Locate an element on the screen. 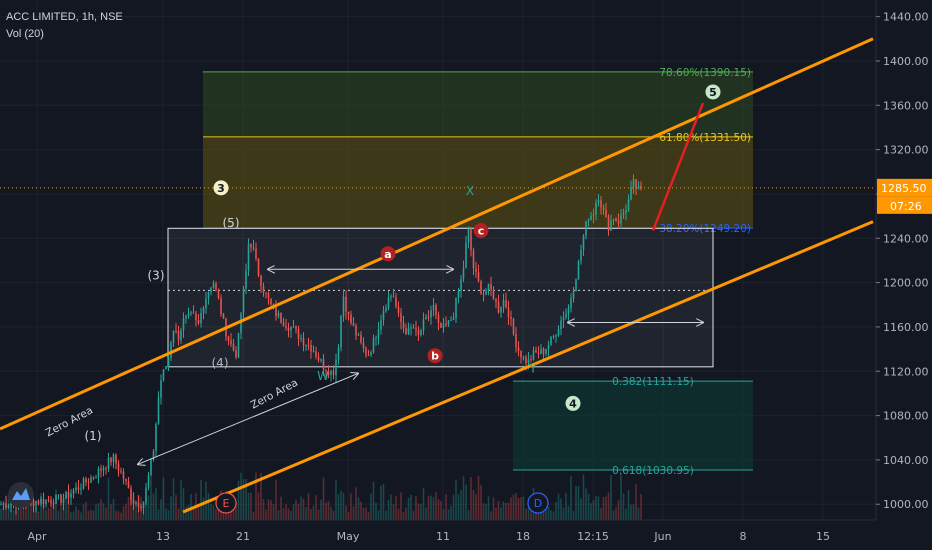 Image resolution: width=932 pixels, height=550 pixels. price-tick-label: 1240.00 is located at coordinates (906, 238).